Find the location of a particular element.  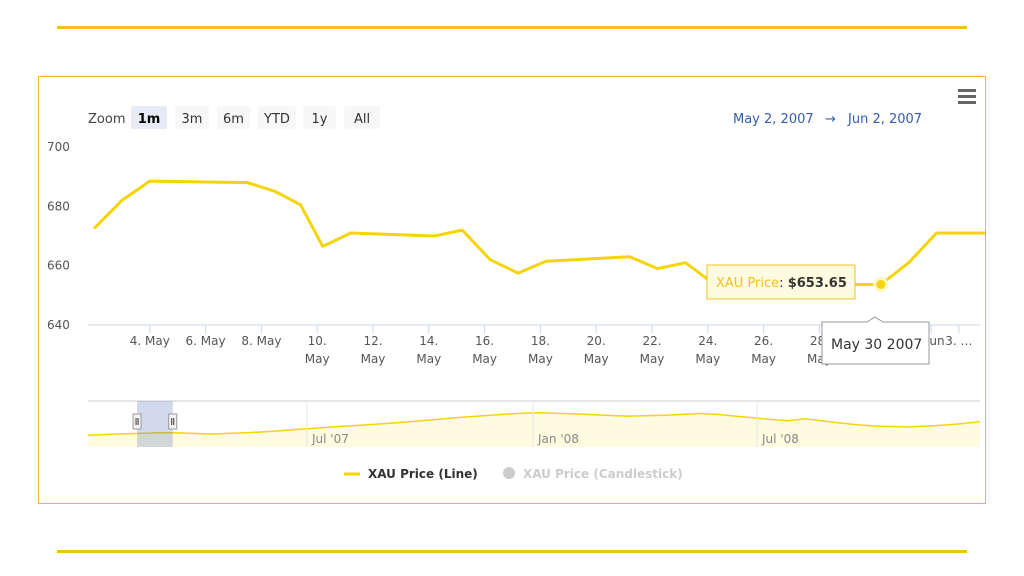

y-tick-label: 680 is located at coordinates (58, 206).